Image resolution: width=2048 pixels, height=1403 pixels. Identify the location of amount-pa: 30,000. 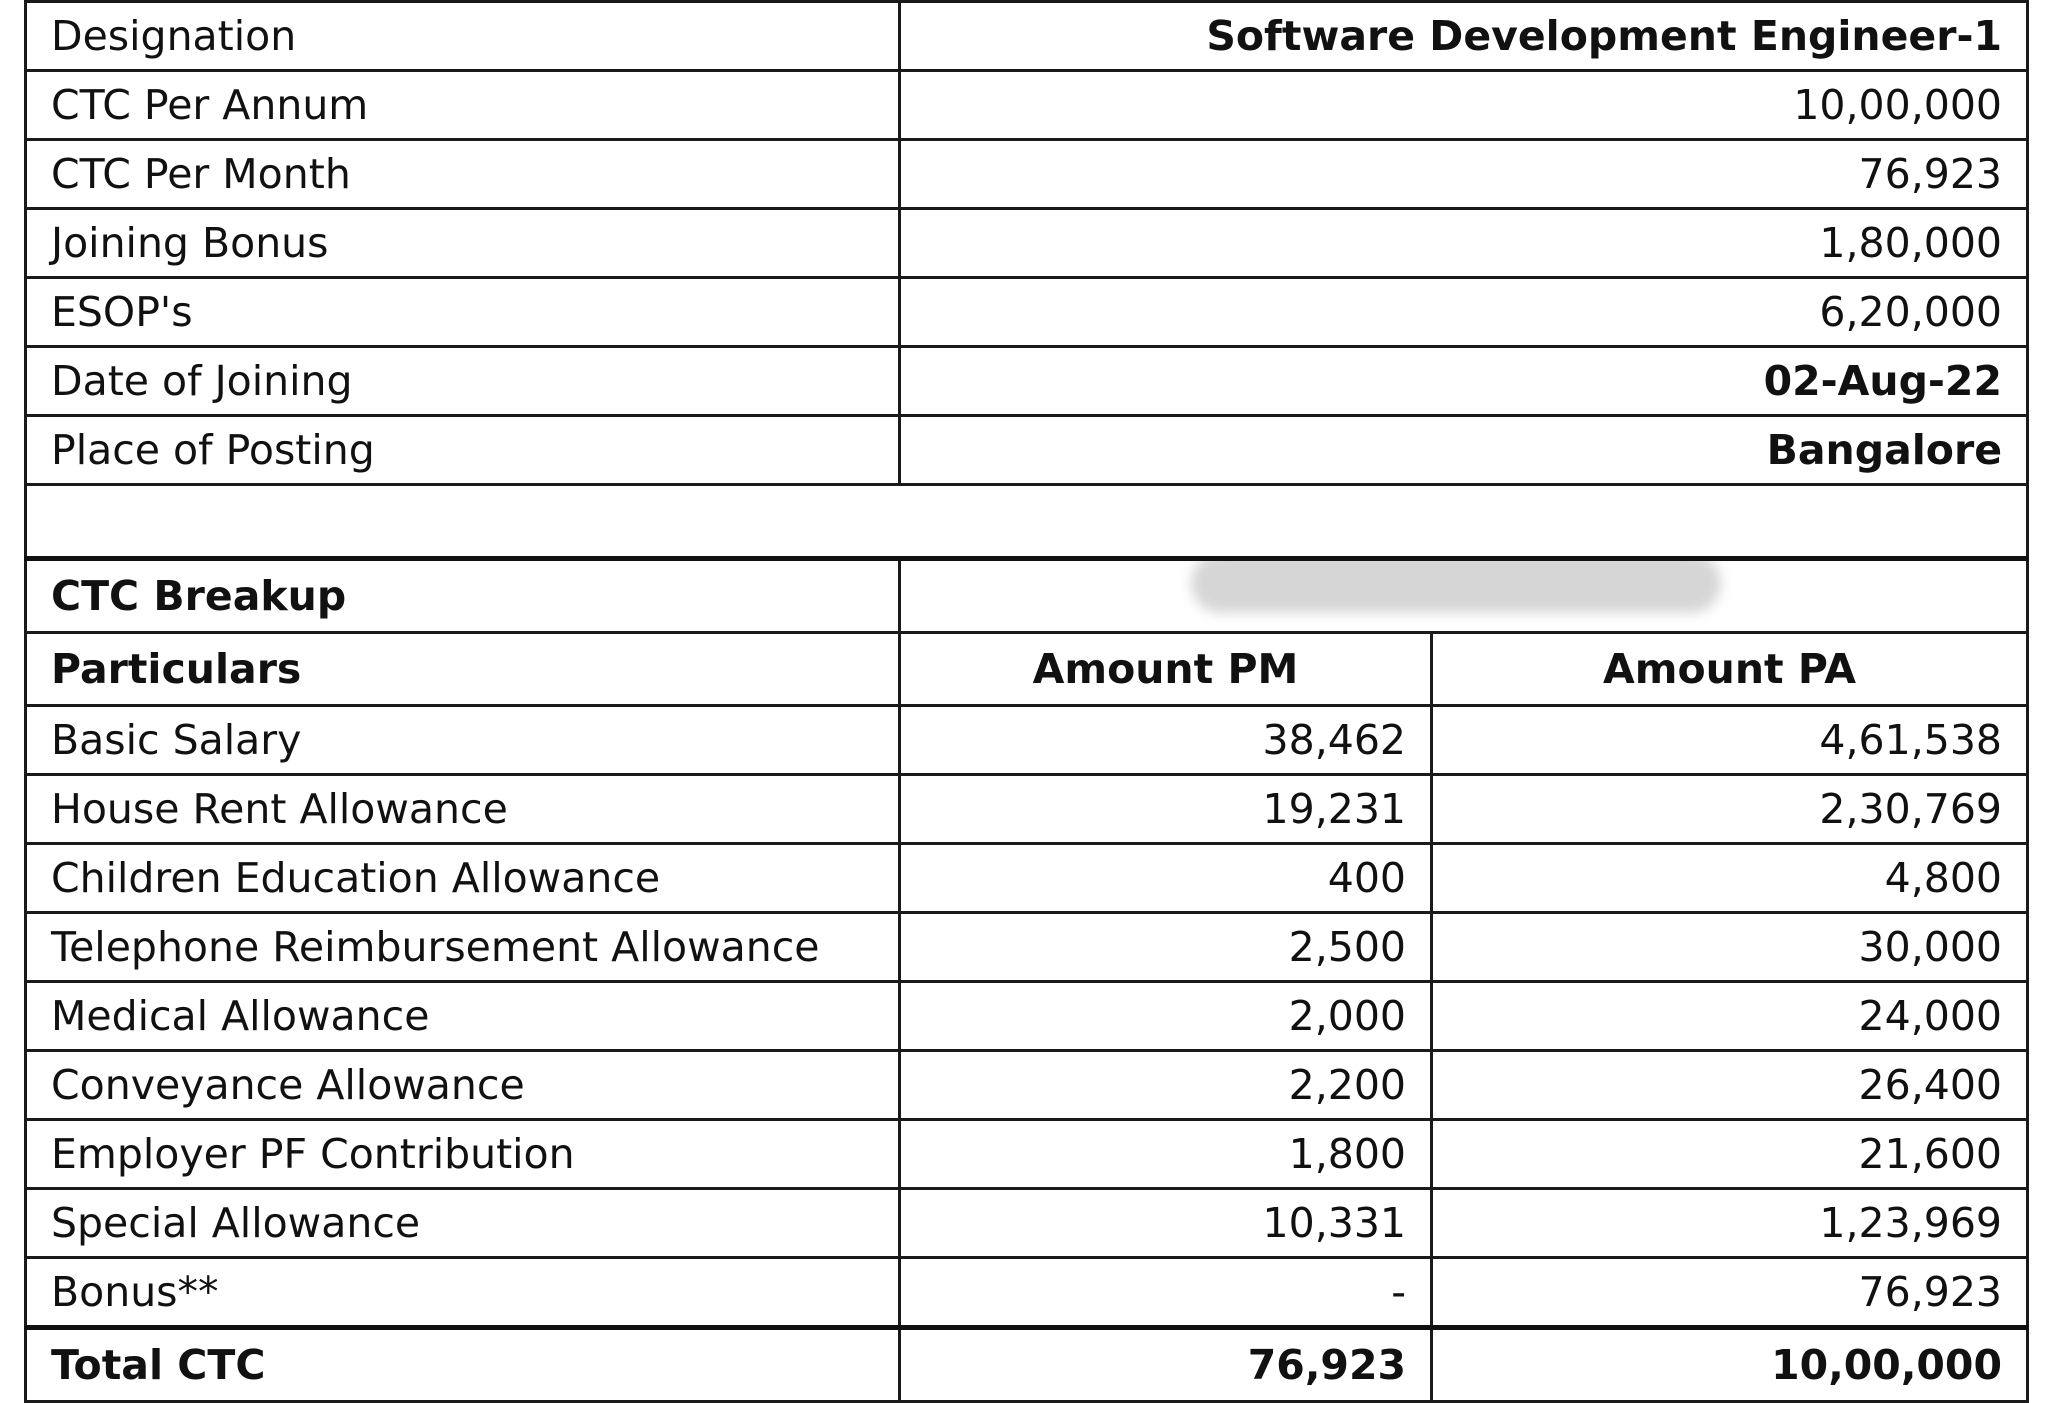
(1729, 947).